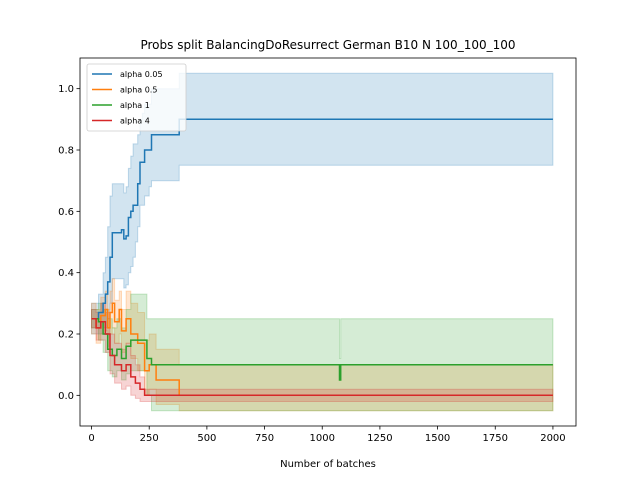 The image size is (640, 480). What do you see at coordinates (206, 438) in the screenshot?
I see `x-tick-label-2: 500` at bounding box center [206, 438].